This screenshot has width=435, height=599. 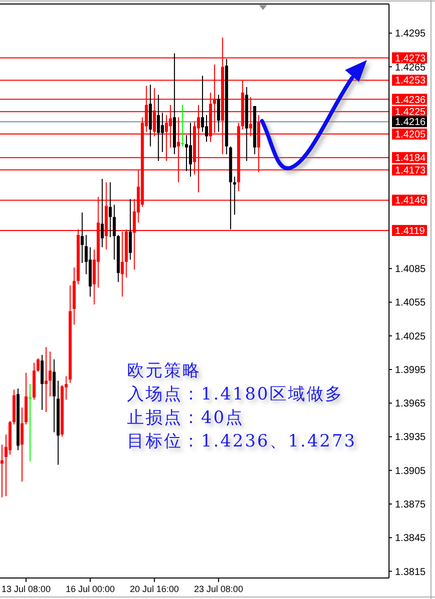 What do you see at coordinates (410, 471) in the screenshot?
I see `y-tick-label: 1.3905` at bounding box center [410, 471].